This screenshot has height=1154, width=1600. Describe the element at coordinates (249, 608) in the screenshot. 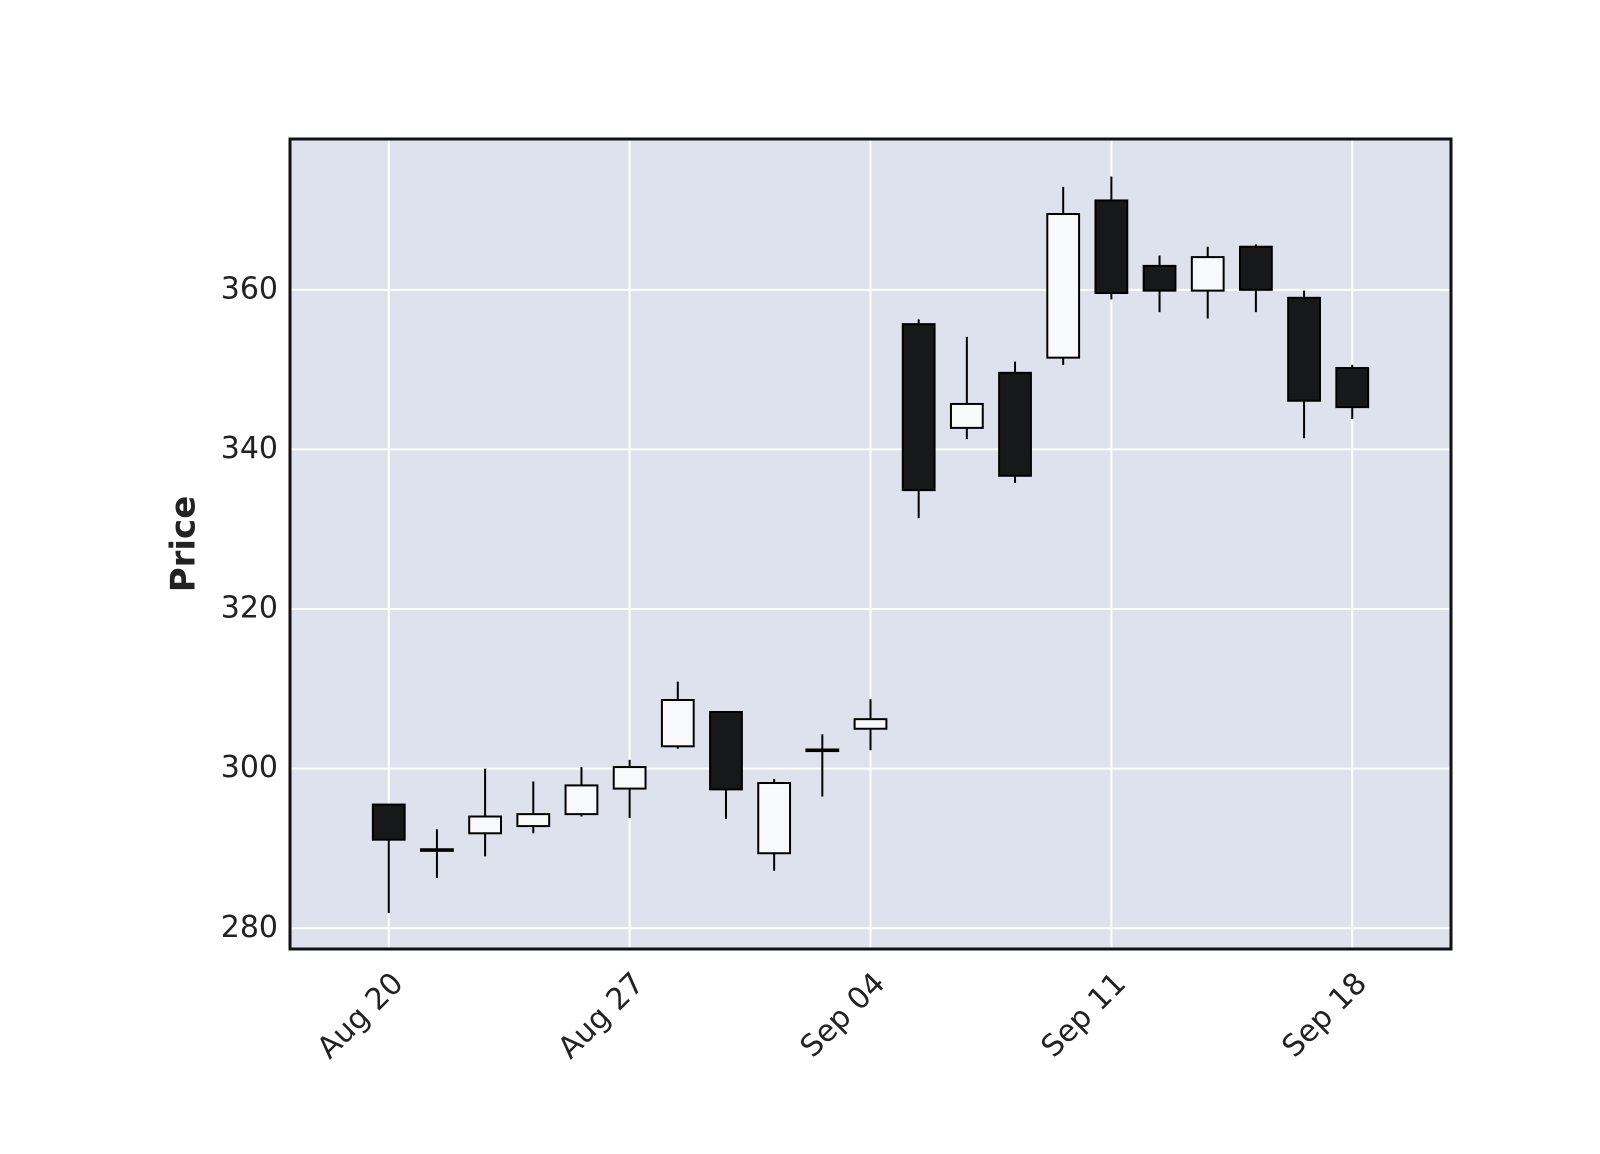

I see `y-tick-label: 320` at that location.